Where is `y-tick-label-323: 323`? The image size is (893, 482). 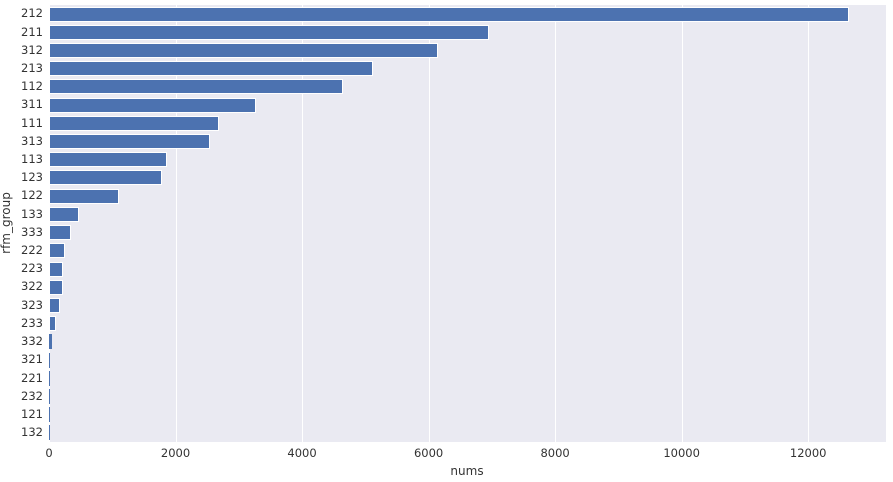 y-tick-label-323: 323 is located at coordinates (32, 304).